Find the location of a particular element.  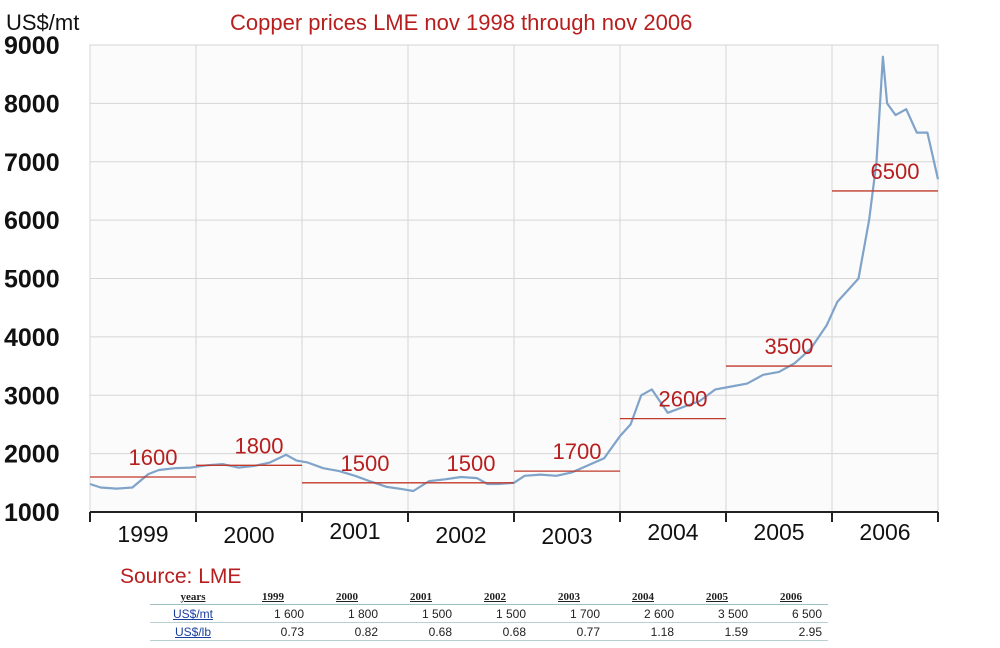

table-year-header: 2004 is located at coordinates (643, 597).